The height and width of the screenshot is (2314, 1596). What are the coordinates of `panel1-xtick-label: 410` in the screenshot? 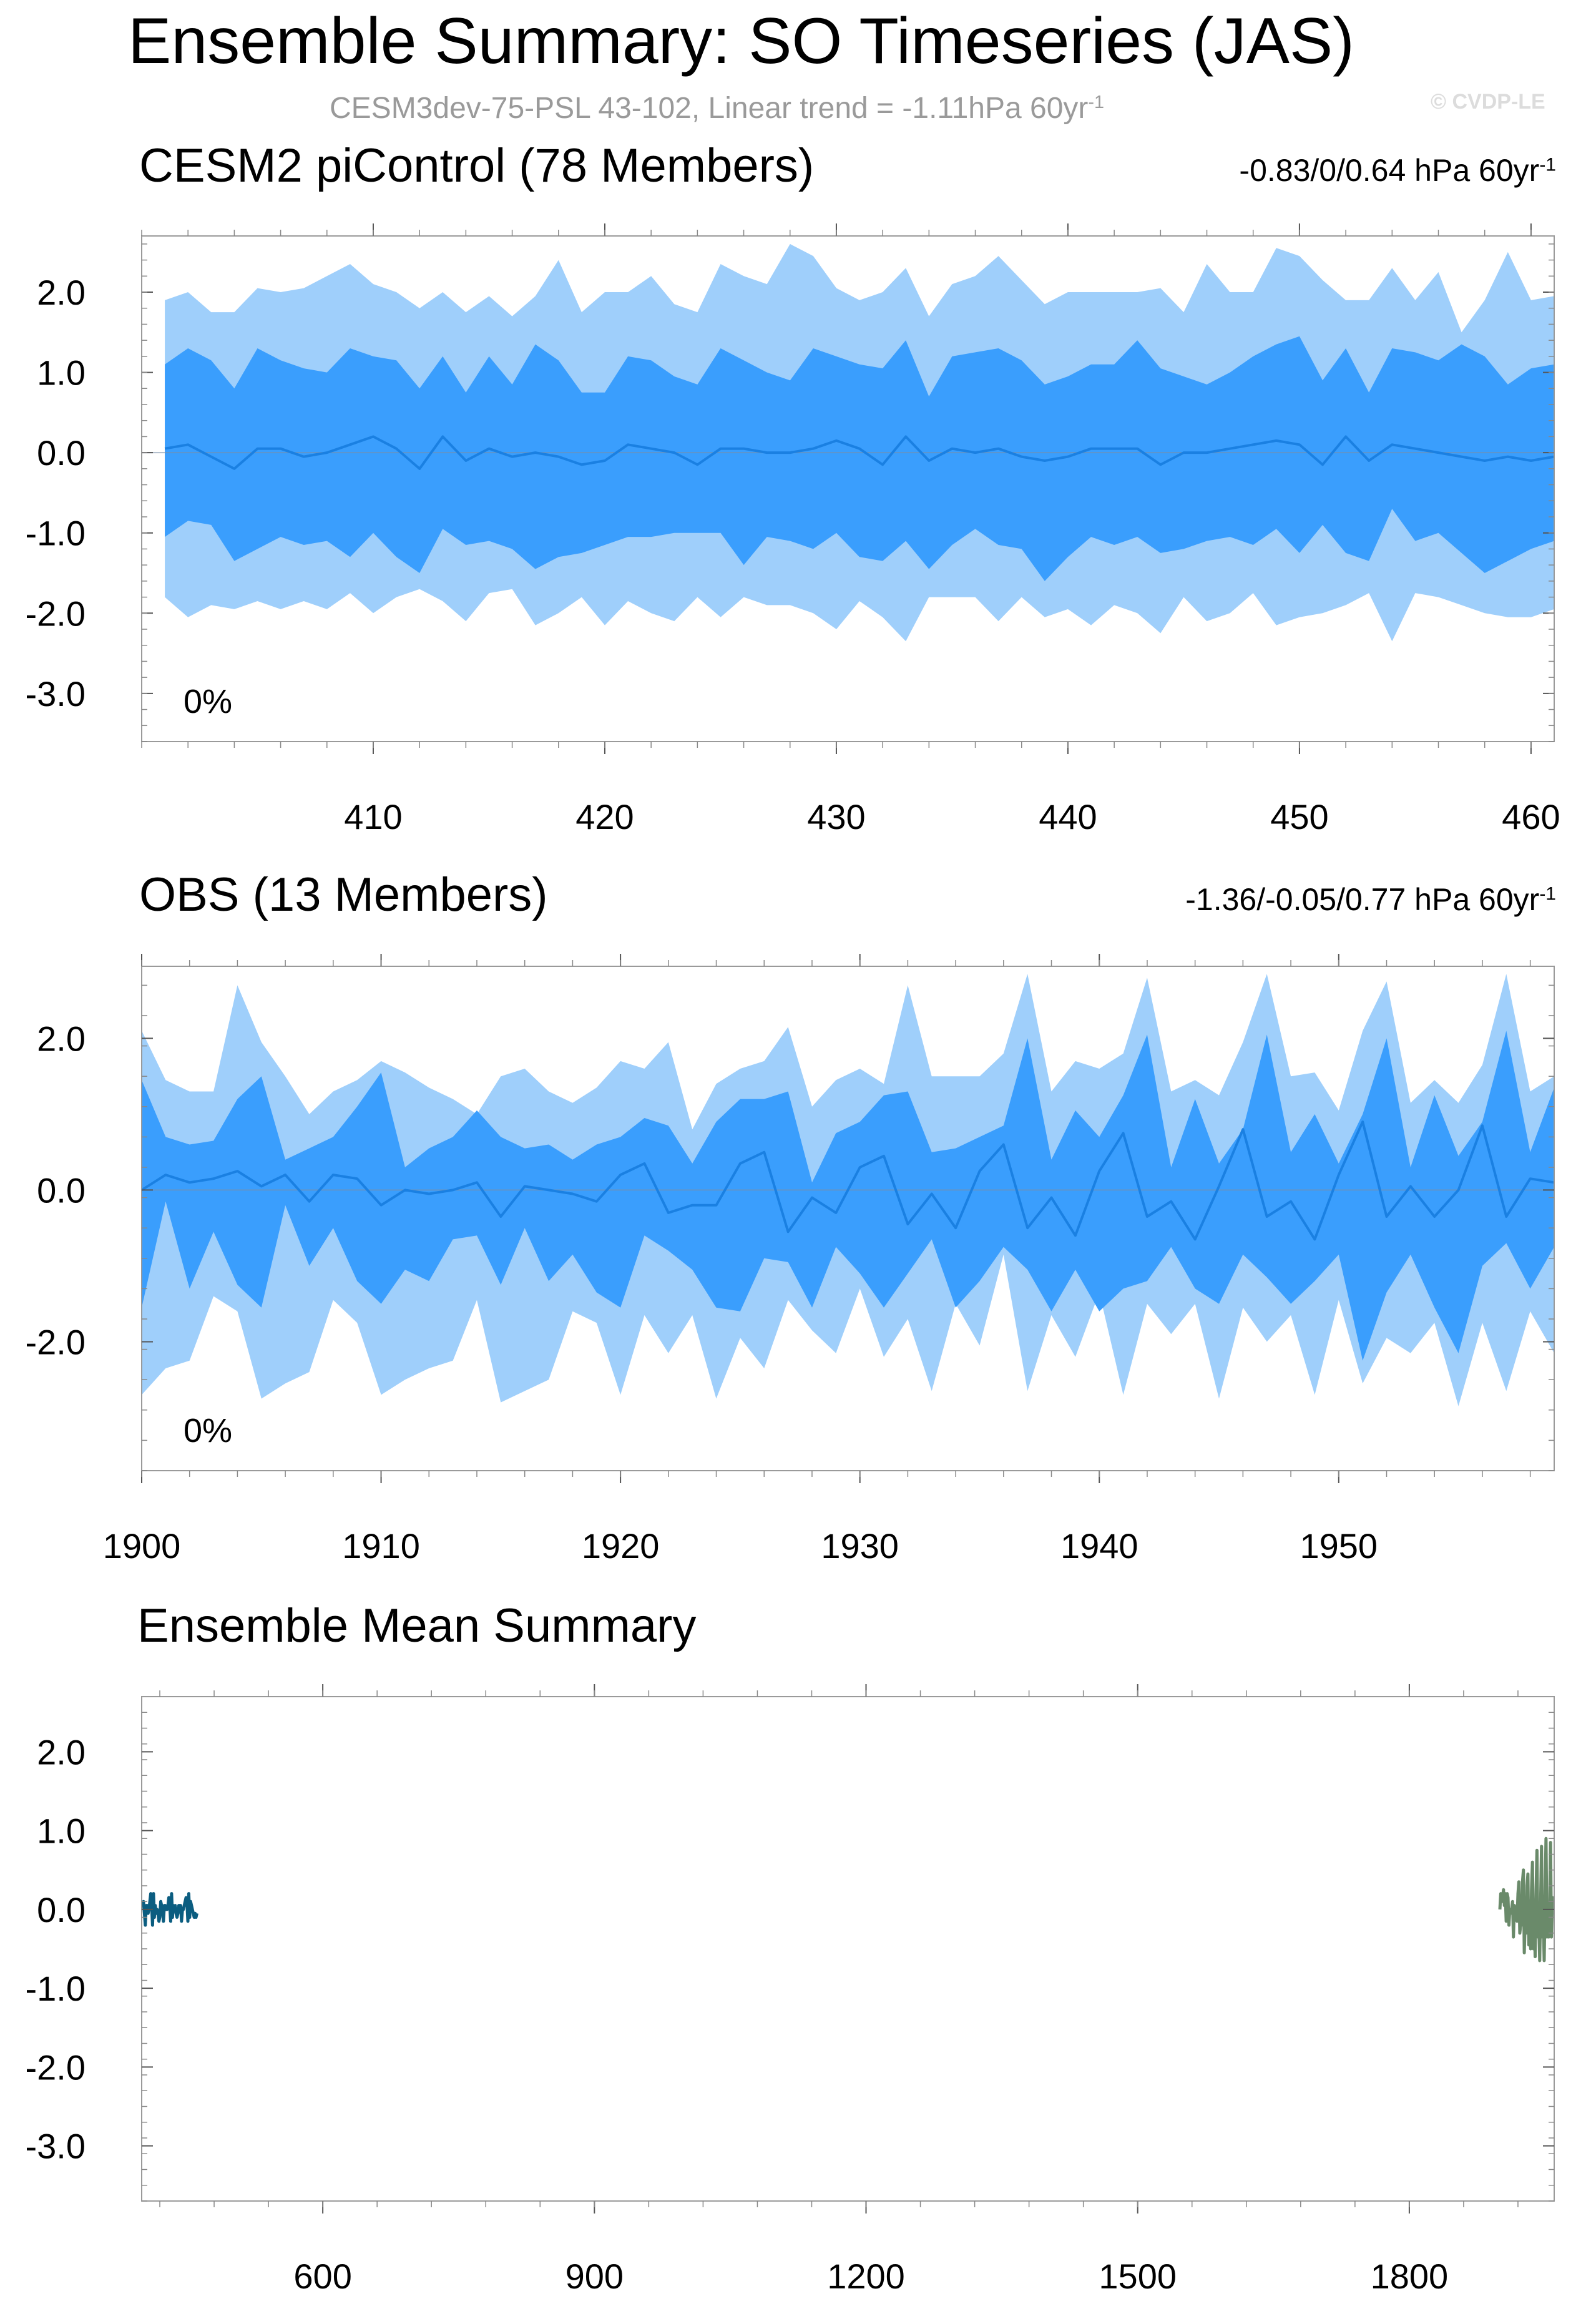 It's located at (373, 816).